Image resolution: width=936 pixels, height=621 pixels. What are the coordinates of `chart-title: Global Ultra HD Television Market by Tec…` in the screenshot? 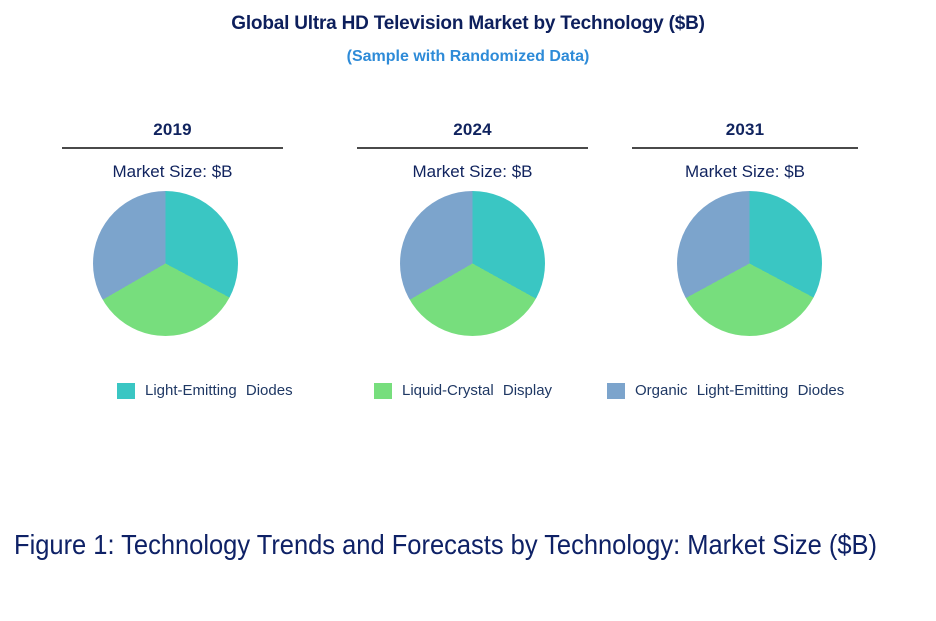 It's located at (468, 23).